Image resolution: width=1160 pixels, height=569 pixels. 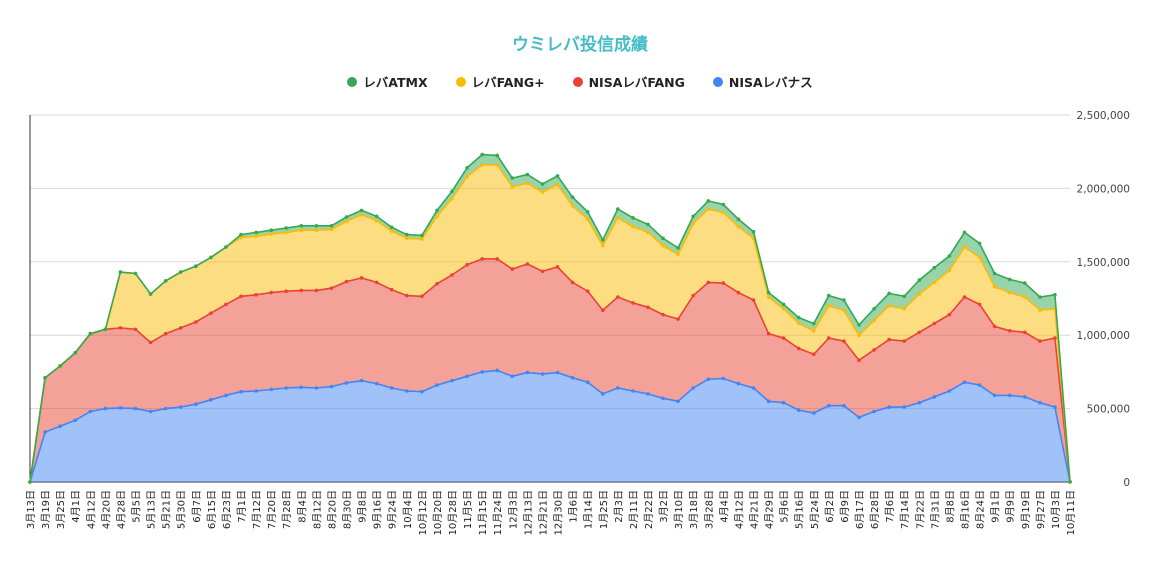 I want to click on x-tick-label: 2月22日, so click(x=649, y=509).